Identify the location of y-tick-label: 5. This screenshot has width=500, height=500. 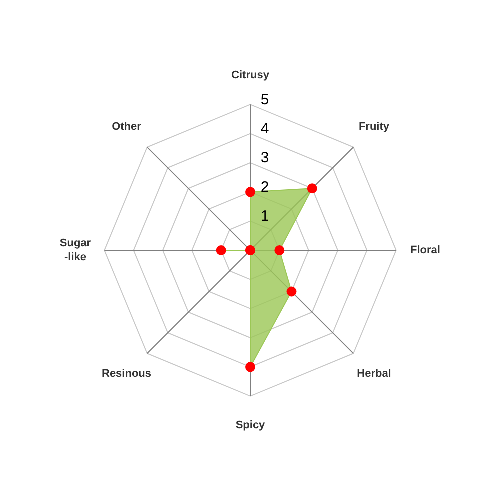
(265, 99).